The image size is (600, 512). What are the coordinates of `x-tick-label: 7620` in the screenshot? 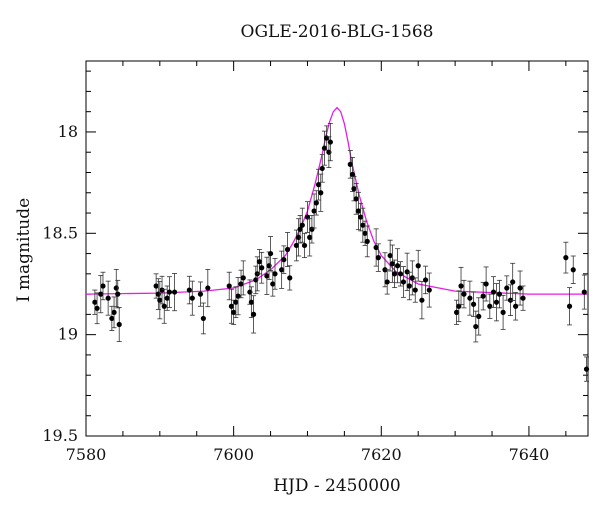 It's located at (381, 454).